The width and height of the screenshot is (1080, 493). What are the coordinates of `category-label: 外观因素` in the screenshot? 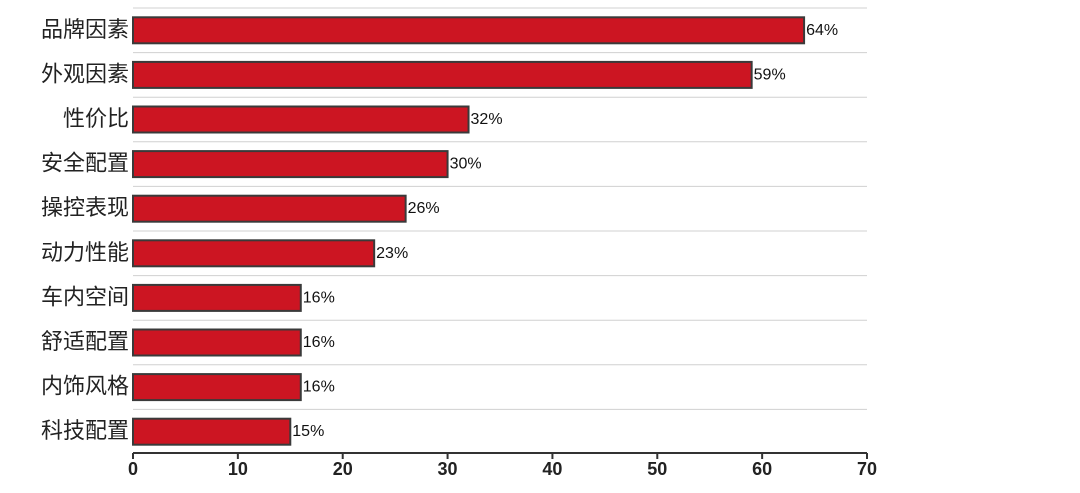 It's located at (85, 74).